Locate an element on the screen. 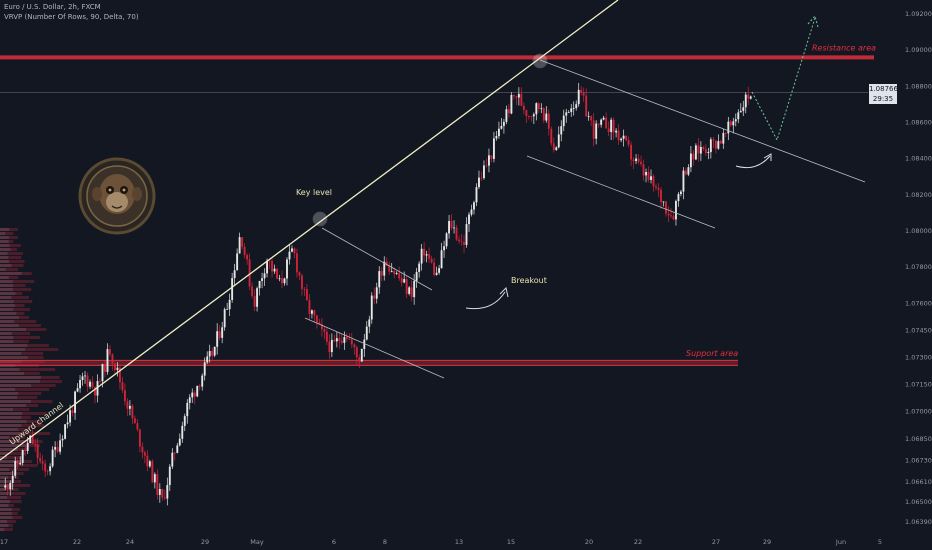  price-tick-label: 1.07000 is located at coordinates (918, 412).